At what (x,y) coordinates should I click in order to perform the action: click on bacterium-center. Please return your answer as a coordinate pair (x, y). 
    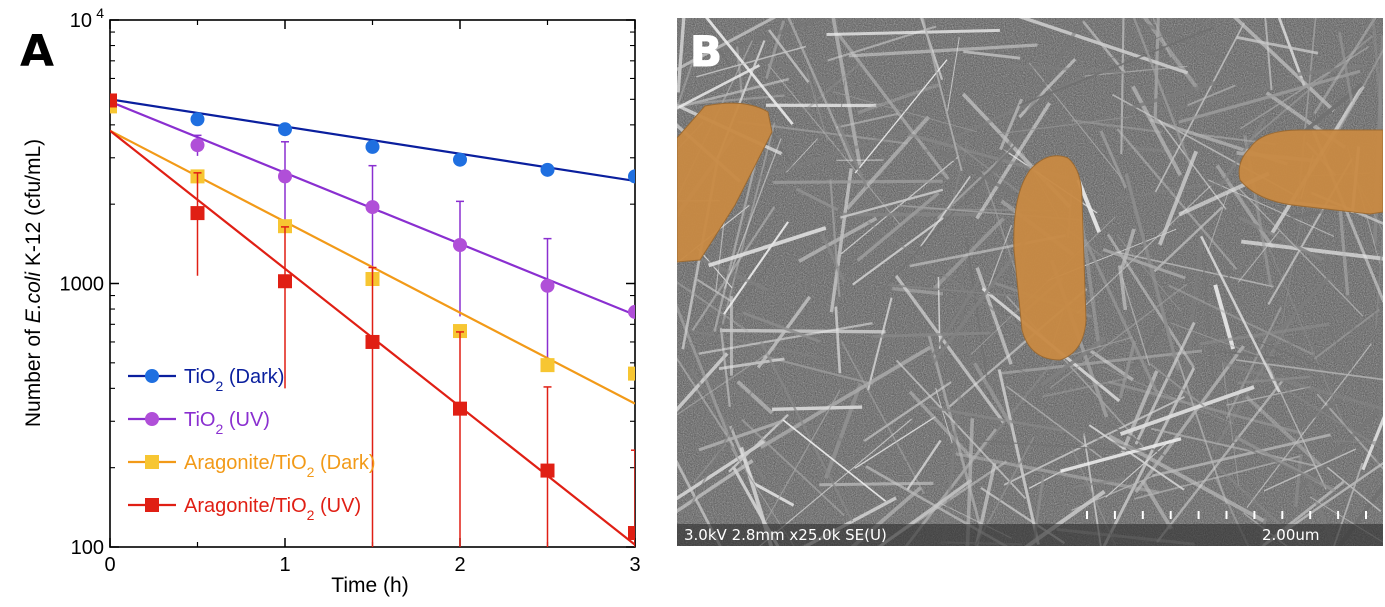
    Looking at the image, I should click on (1050, 258).